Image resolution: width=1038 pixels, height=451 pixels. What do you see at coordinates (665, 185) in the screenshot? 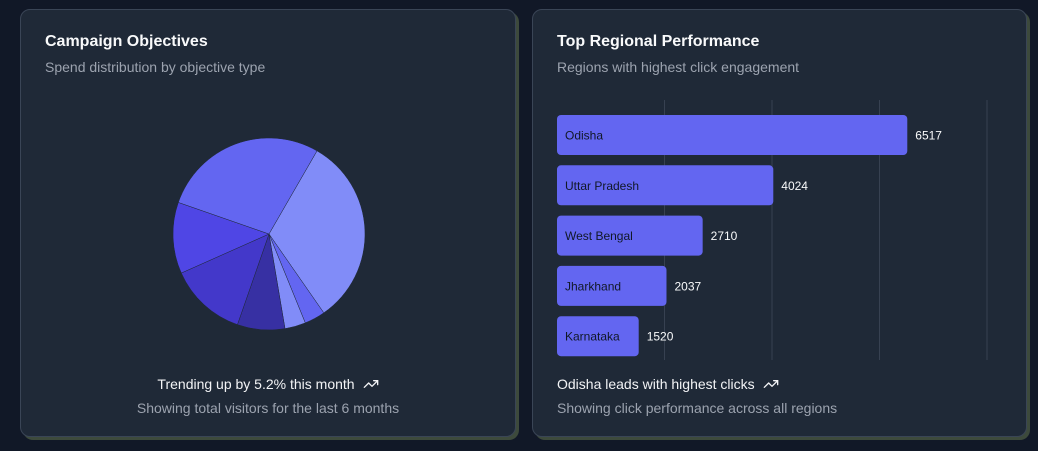
I see `bar-uttar-pradesh` at bounding box center [665, 185].